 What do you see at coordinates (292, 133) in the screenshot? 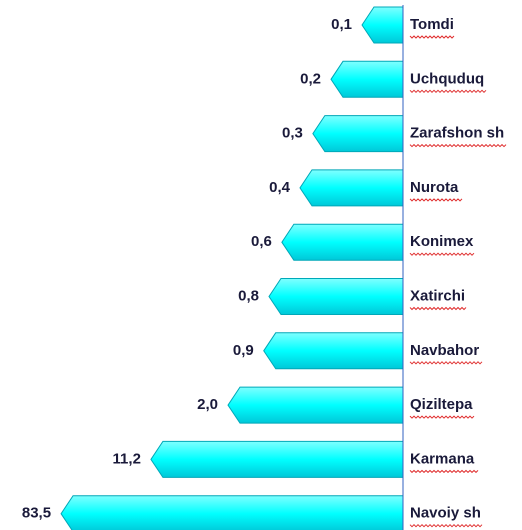
I see `value-label: 0,3` at bounding box center [292, 133].